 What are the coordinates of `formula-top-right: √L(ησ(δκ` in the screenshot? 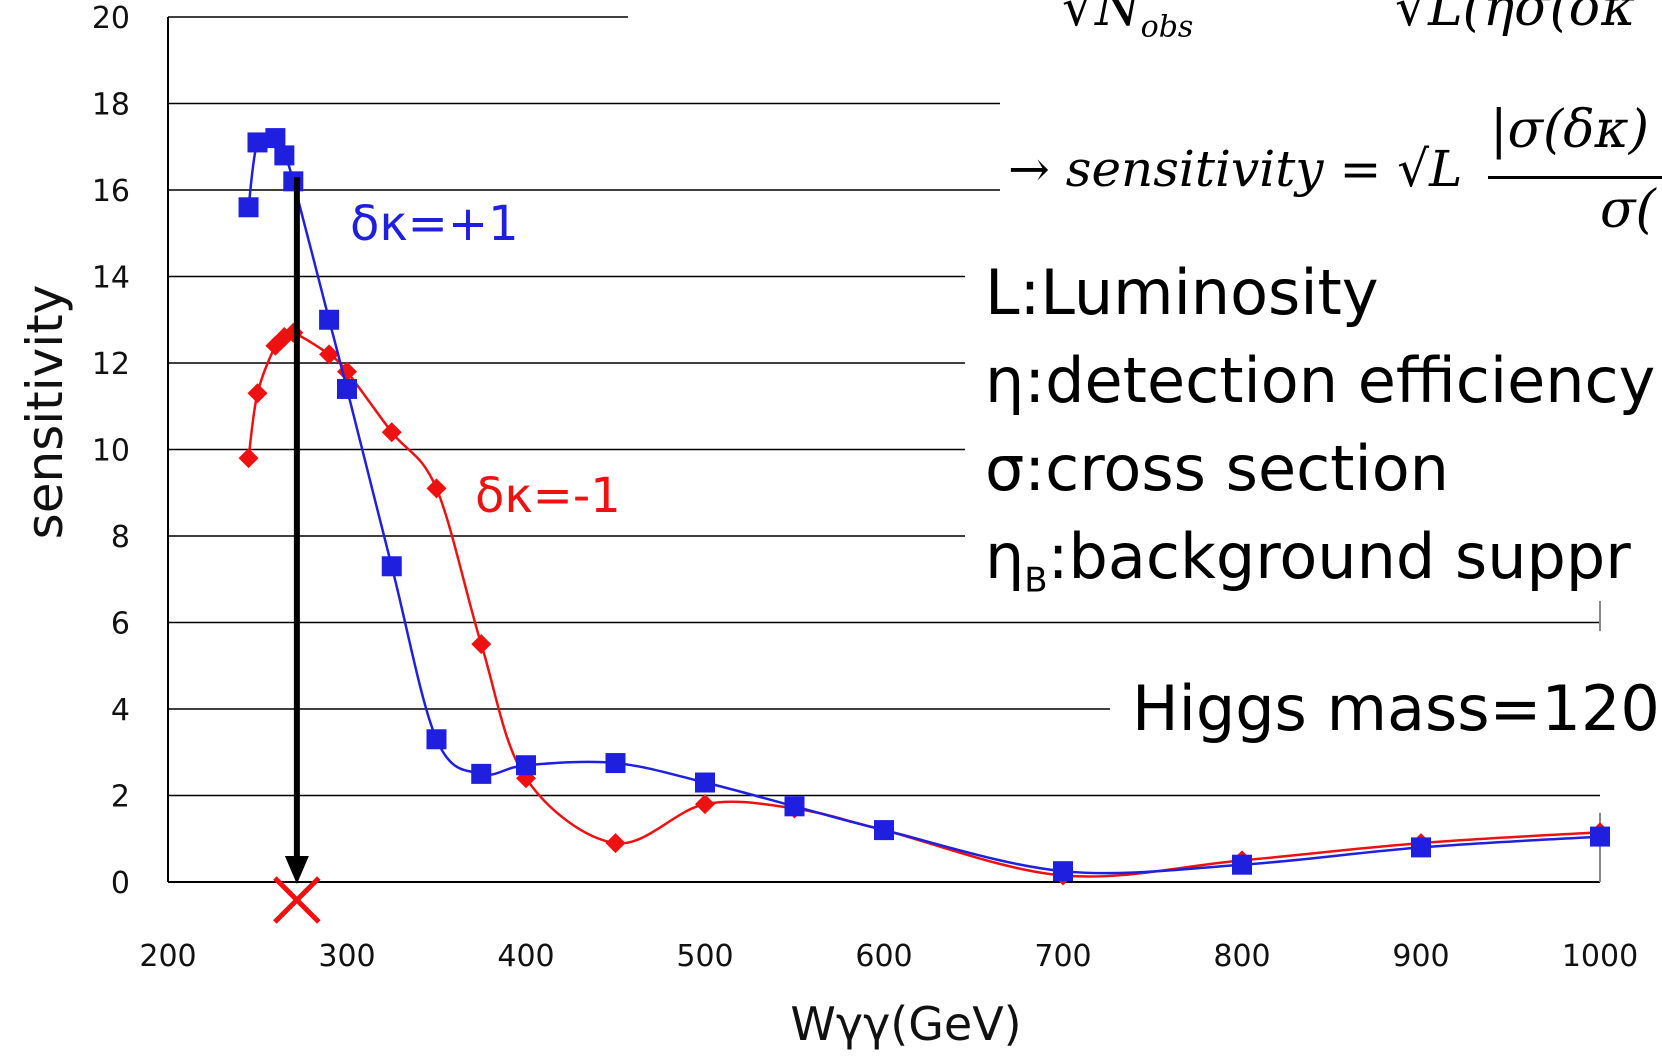 It's located at (1515, 19).